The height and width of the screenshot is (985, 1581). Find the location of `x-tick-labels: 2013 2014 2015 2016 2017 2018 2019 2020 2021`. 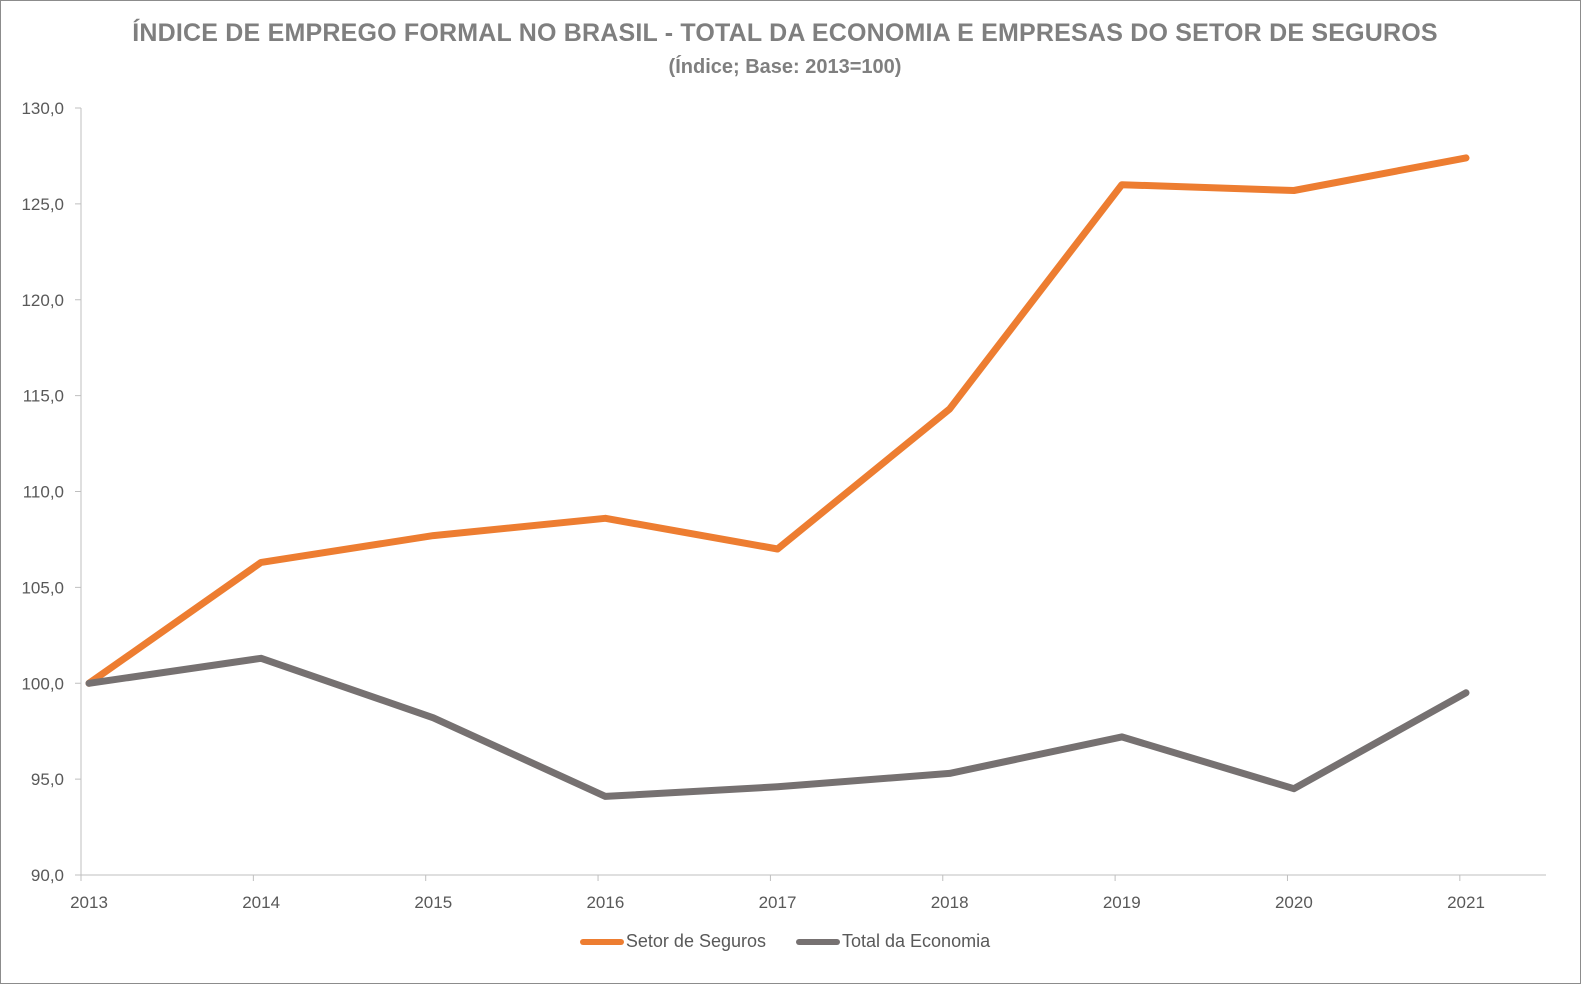

x-tick-labels: 2013 2014 2015 2016 2017 2018 2019 2020 2021 is located at coordinates (777, 902).